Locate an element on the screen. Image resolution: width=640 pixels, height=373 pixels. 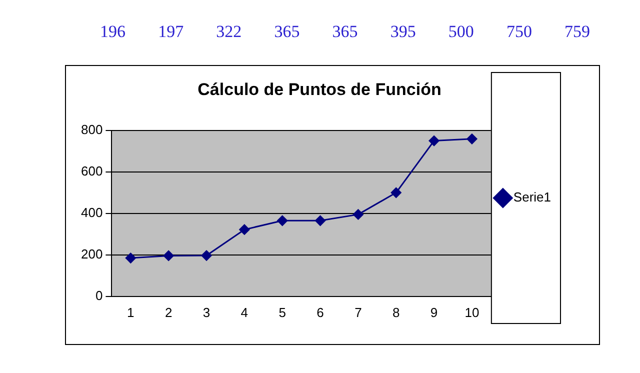
x-tick-label: 4 is located at coordinates (244, 312).